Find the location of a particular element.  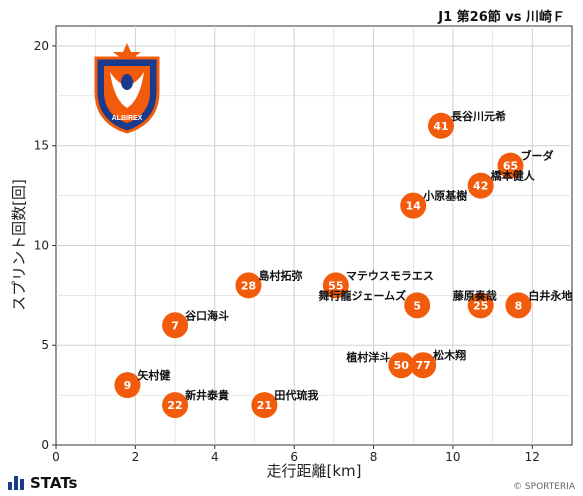

player-name-label: 田代琉我 is located at coordinates (296, 395).